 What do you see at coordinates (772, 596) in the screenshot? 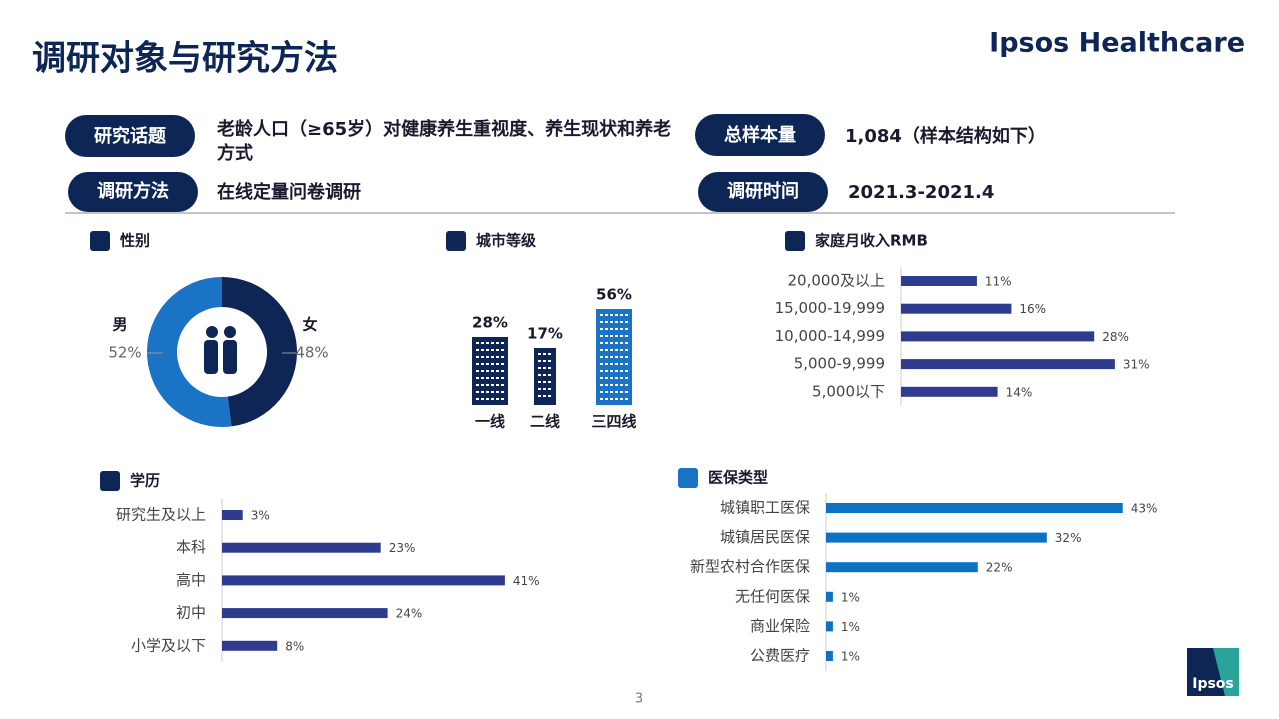
I see `bar-category: 无任何医保` at bounding box center [772, 596].